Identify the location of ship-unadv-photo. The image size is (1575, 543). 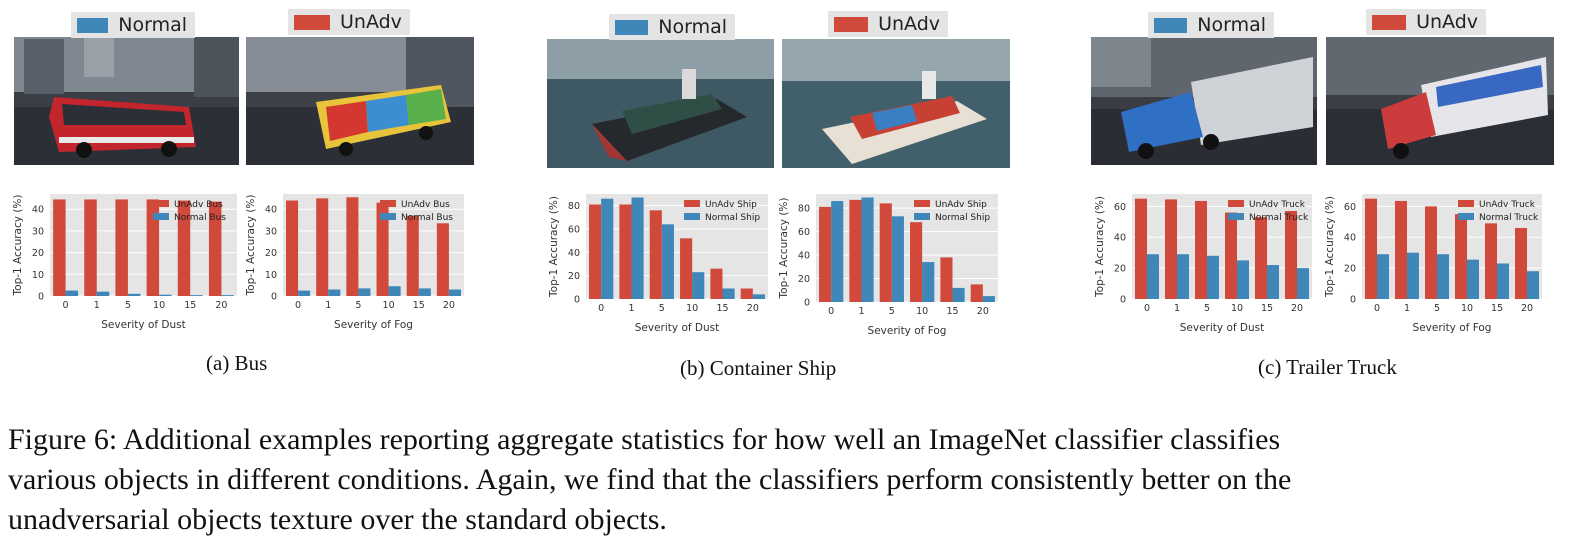
(896, 103).